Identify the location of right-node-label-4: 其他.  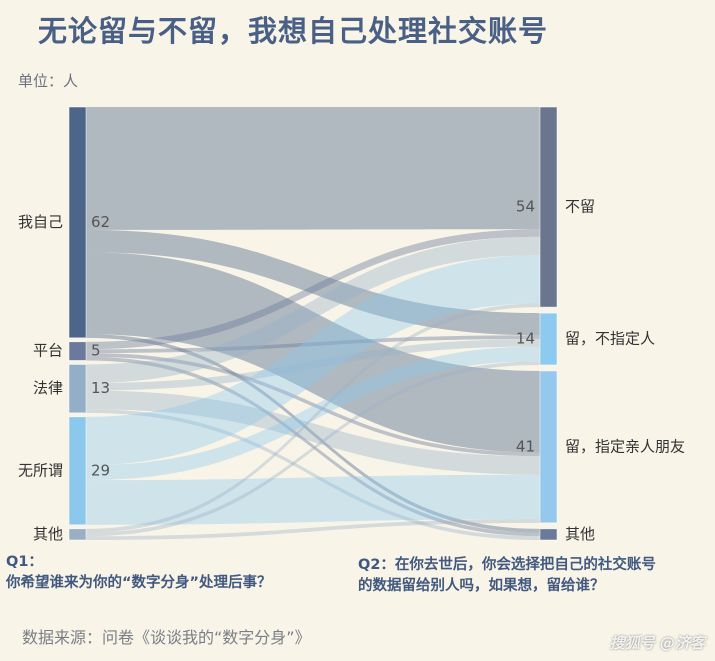
(580, 534).